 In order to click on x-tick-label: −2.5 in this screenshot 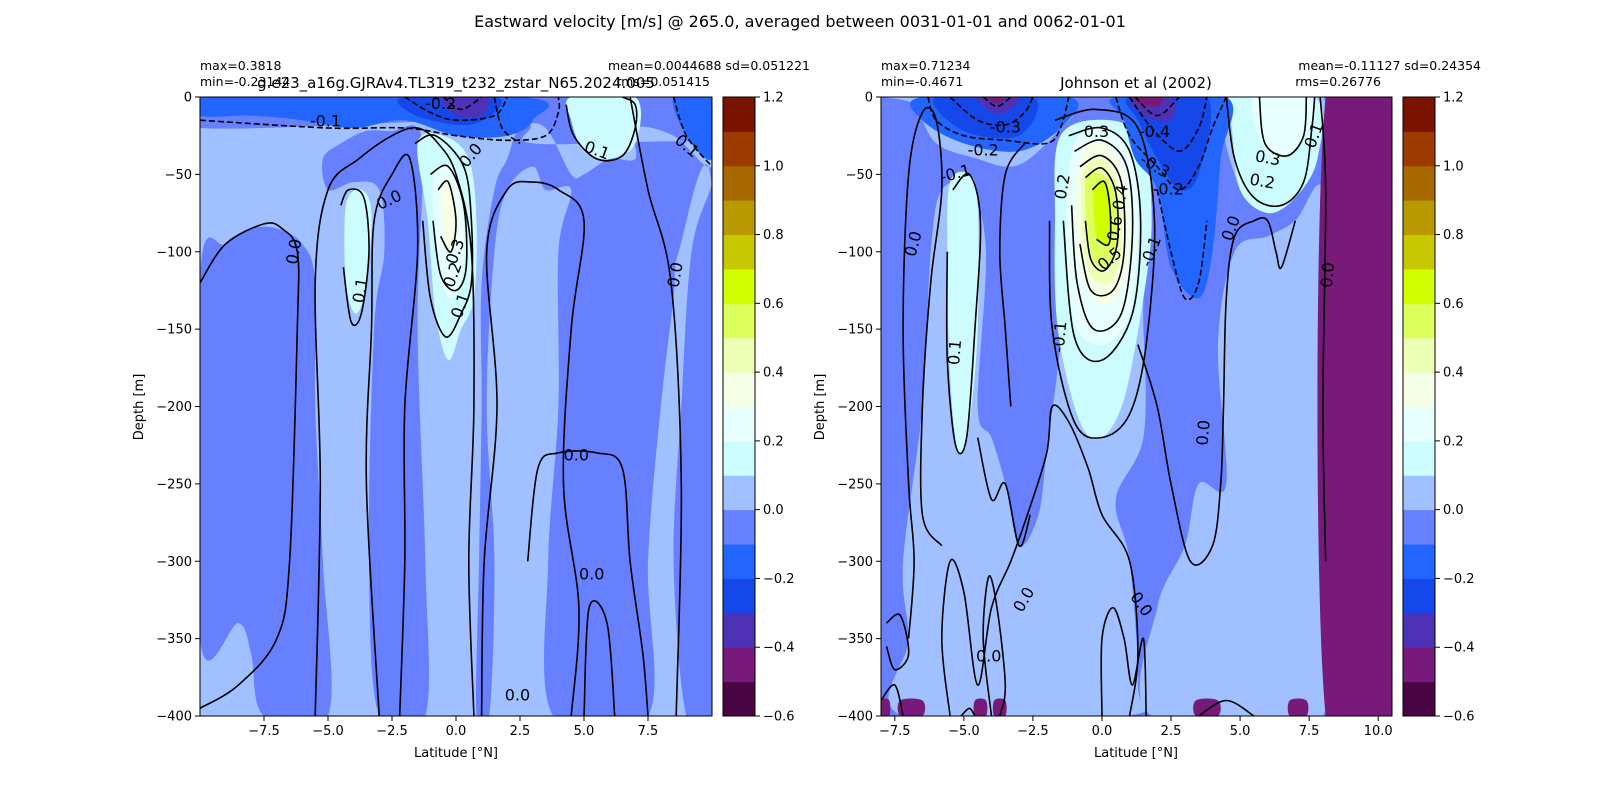, I will do `click(392, 731)`.